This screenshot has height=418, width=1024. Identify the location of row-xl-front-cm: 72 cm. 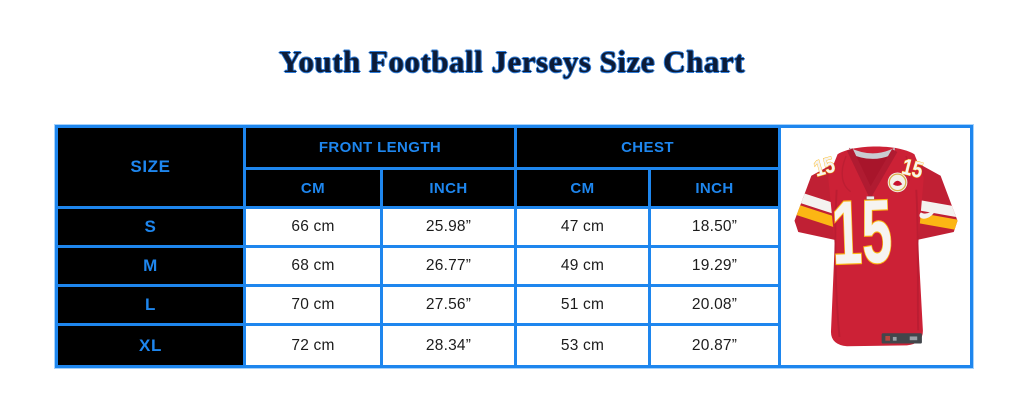
(313, 345).